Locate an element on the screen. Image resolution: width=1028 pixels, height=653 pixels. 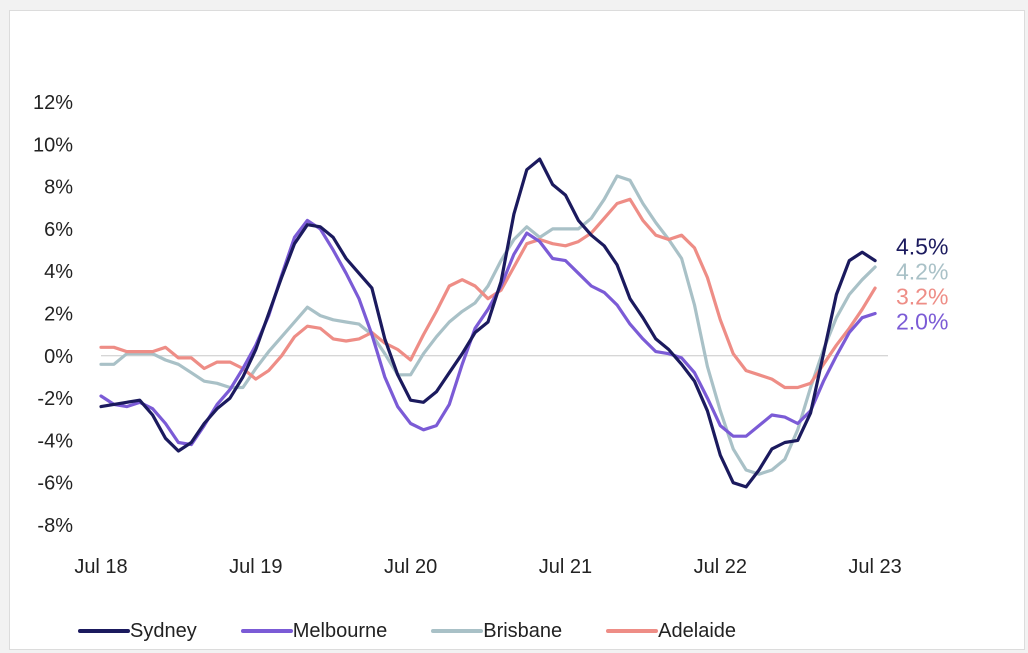
x-axis: Jul 18 Jul 19 Jul 20 Jul 21 Jul 22 Jul 23 is located at coordinates (487, 567).